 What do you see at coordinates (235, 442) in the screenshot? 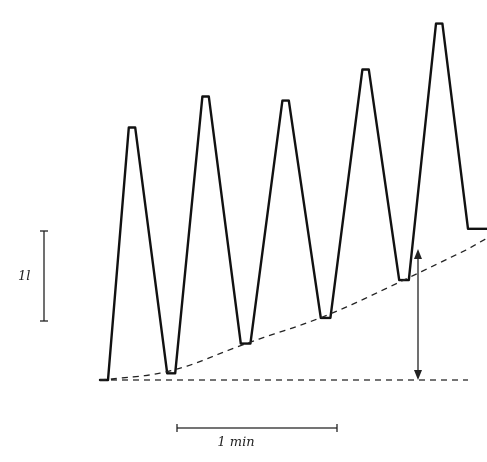
I see `time-scale-label: 1 min` at bounding box center [235, 442].